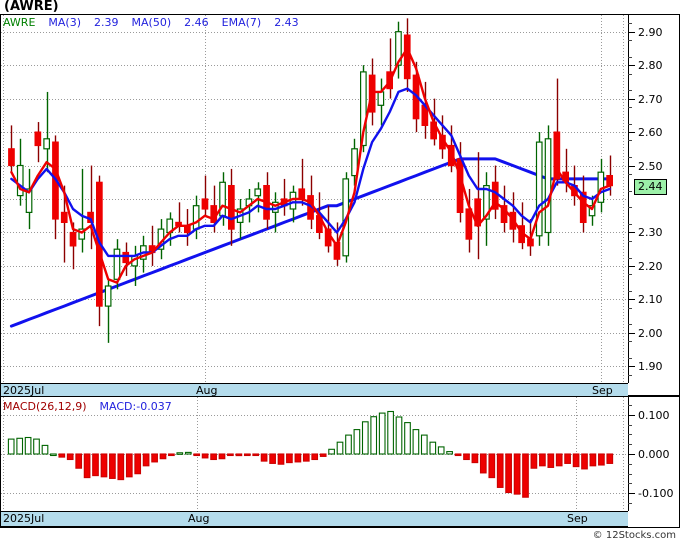 The width and height of the screenshot is (680, 546). Describe the element at coordinates (135, 406) in the screenshot. I see `macd-value: MACD:-0.037` at that location.